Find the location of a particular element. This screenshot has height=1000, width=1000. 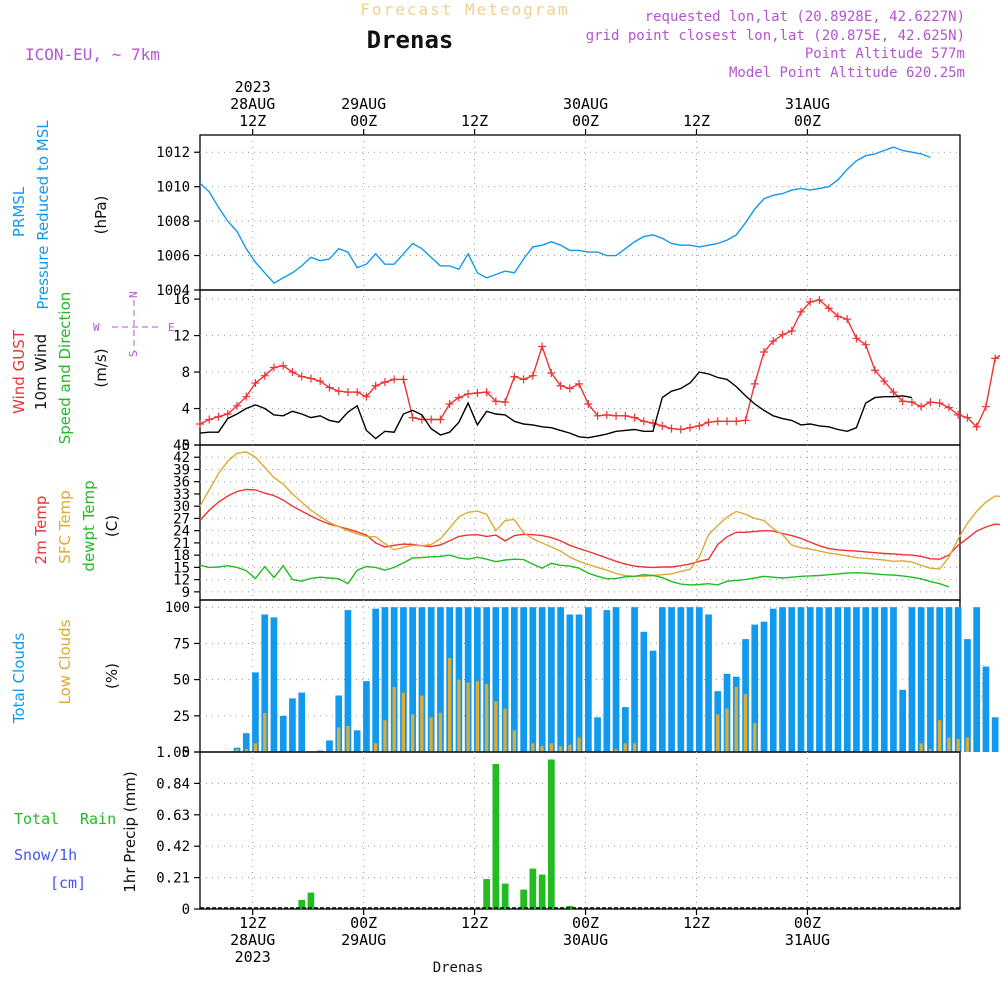

compass-e: E is located at coordinates (171, 327).